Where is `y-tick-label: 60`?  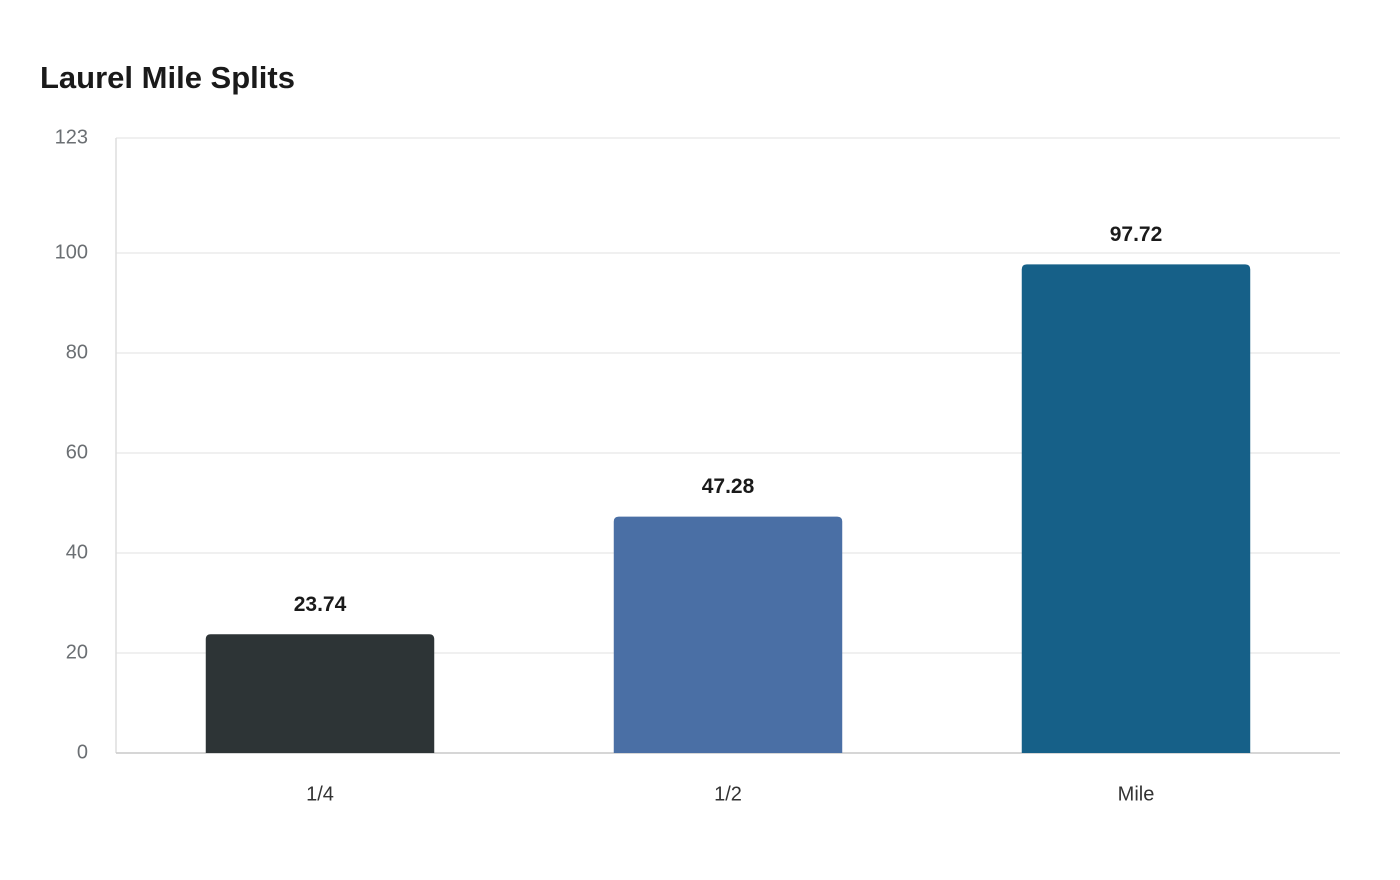
y-tick-label: 60 is located at coordinates (77, 452).